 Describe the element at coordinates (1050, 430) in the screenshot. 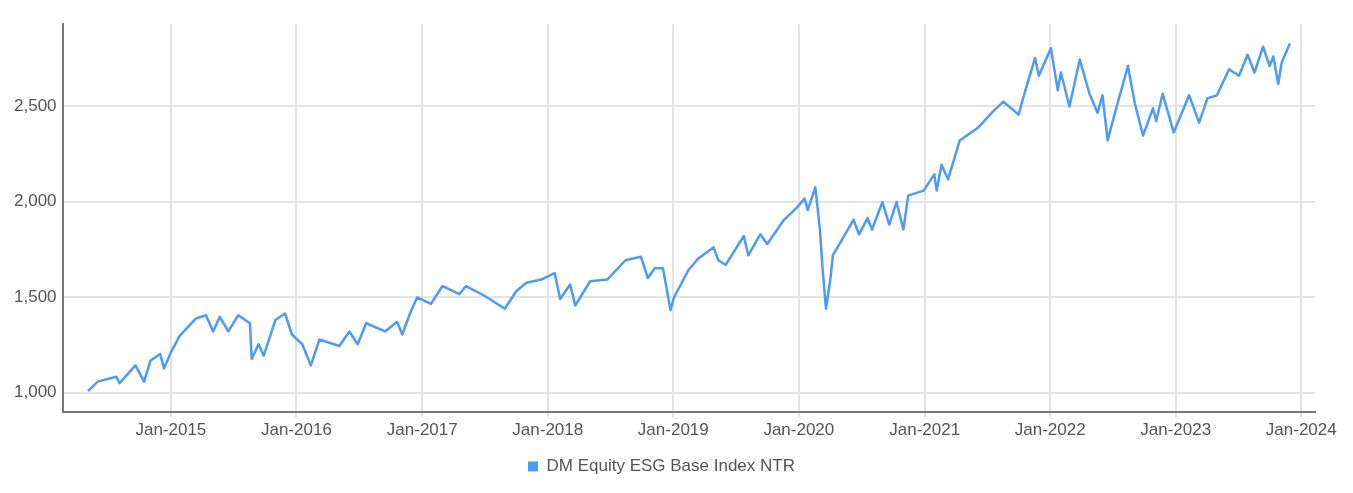

I see `x-tick-label: Jan-2022` at that location.